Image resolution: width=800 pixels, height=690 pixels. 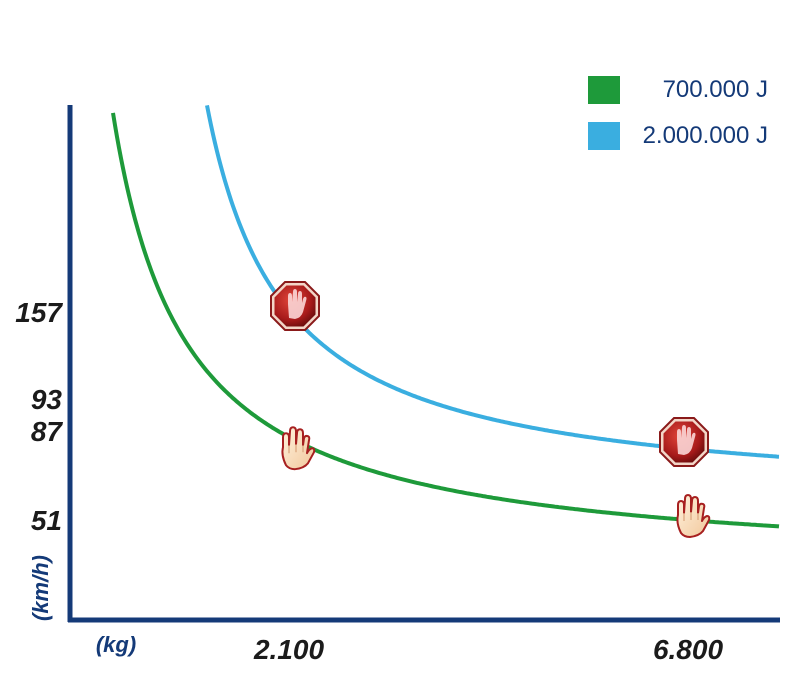 I want to click on x-tick-label: 2.100, so click(x=288, y=649).